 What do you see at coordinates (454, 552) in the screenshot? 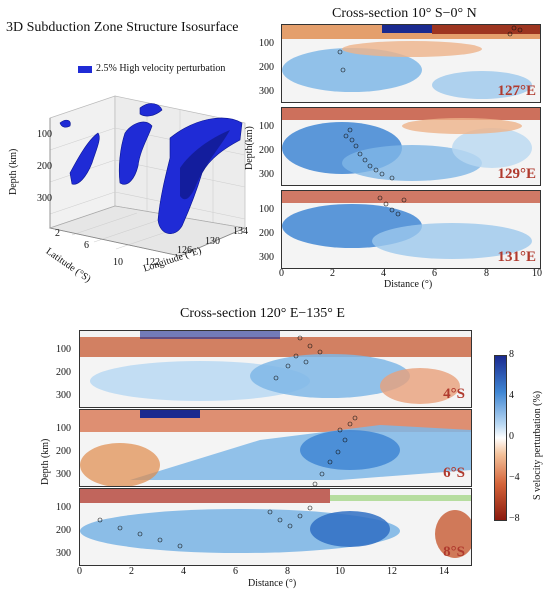
I see `panel-label: 8°S` at bounding box center [454, 552].